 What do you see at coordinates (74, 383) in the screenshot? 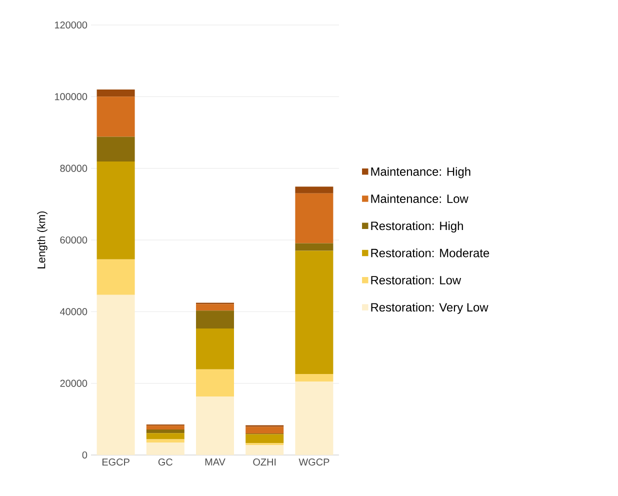
I see `y-tick-label: 20000` at bounding box center [74, 383].